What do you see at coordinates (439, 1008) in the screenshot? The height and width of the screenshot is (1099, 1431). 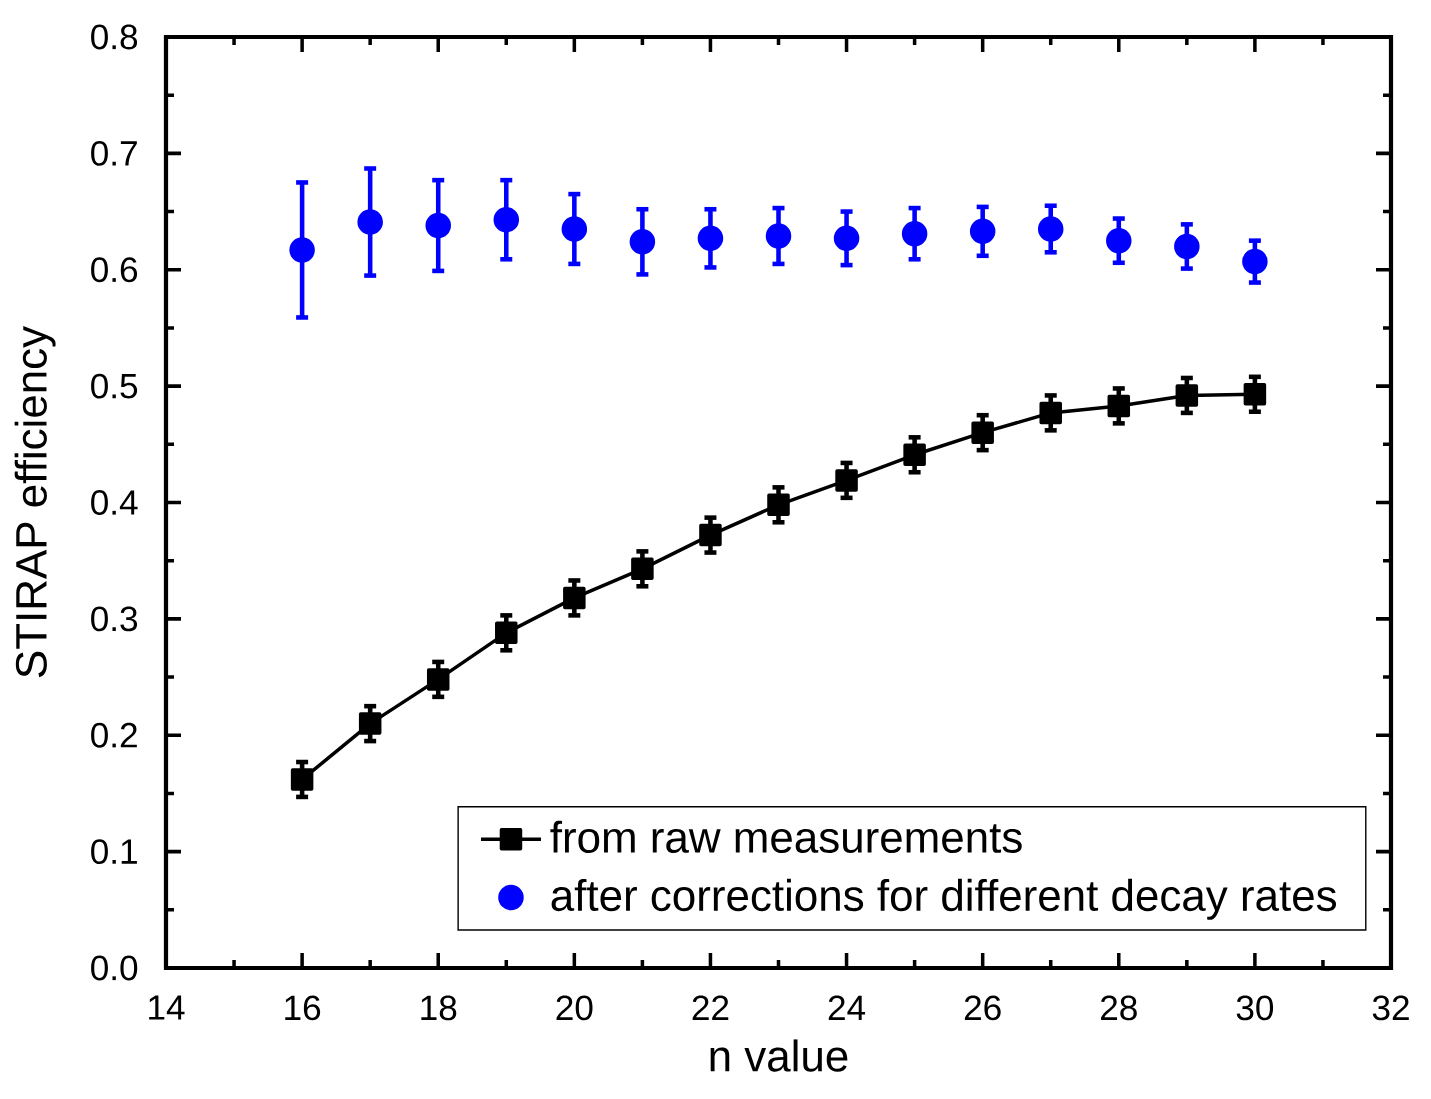 I see `x-tick-label: 18` at bounding box center [439, 1008].